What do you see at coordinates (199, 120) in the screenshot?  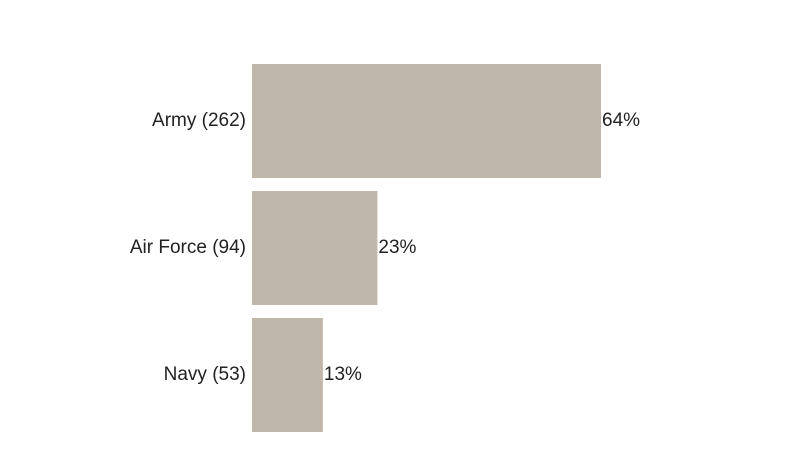 I see `category-label-0: Army (262)` at bounding box center [199, 120].